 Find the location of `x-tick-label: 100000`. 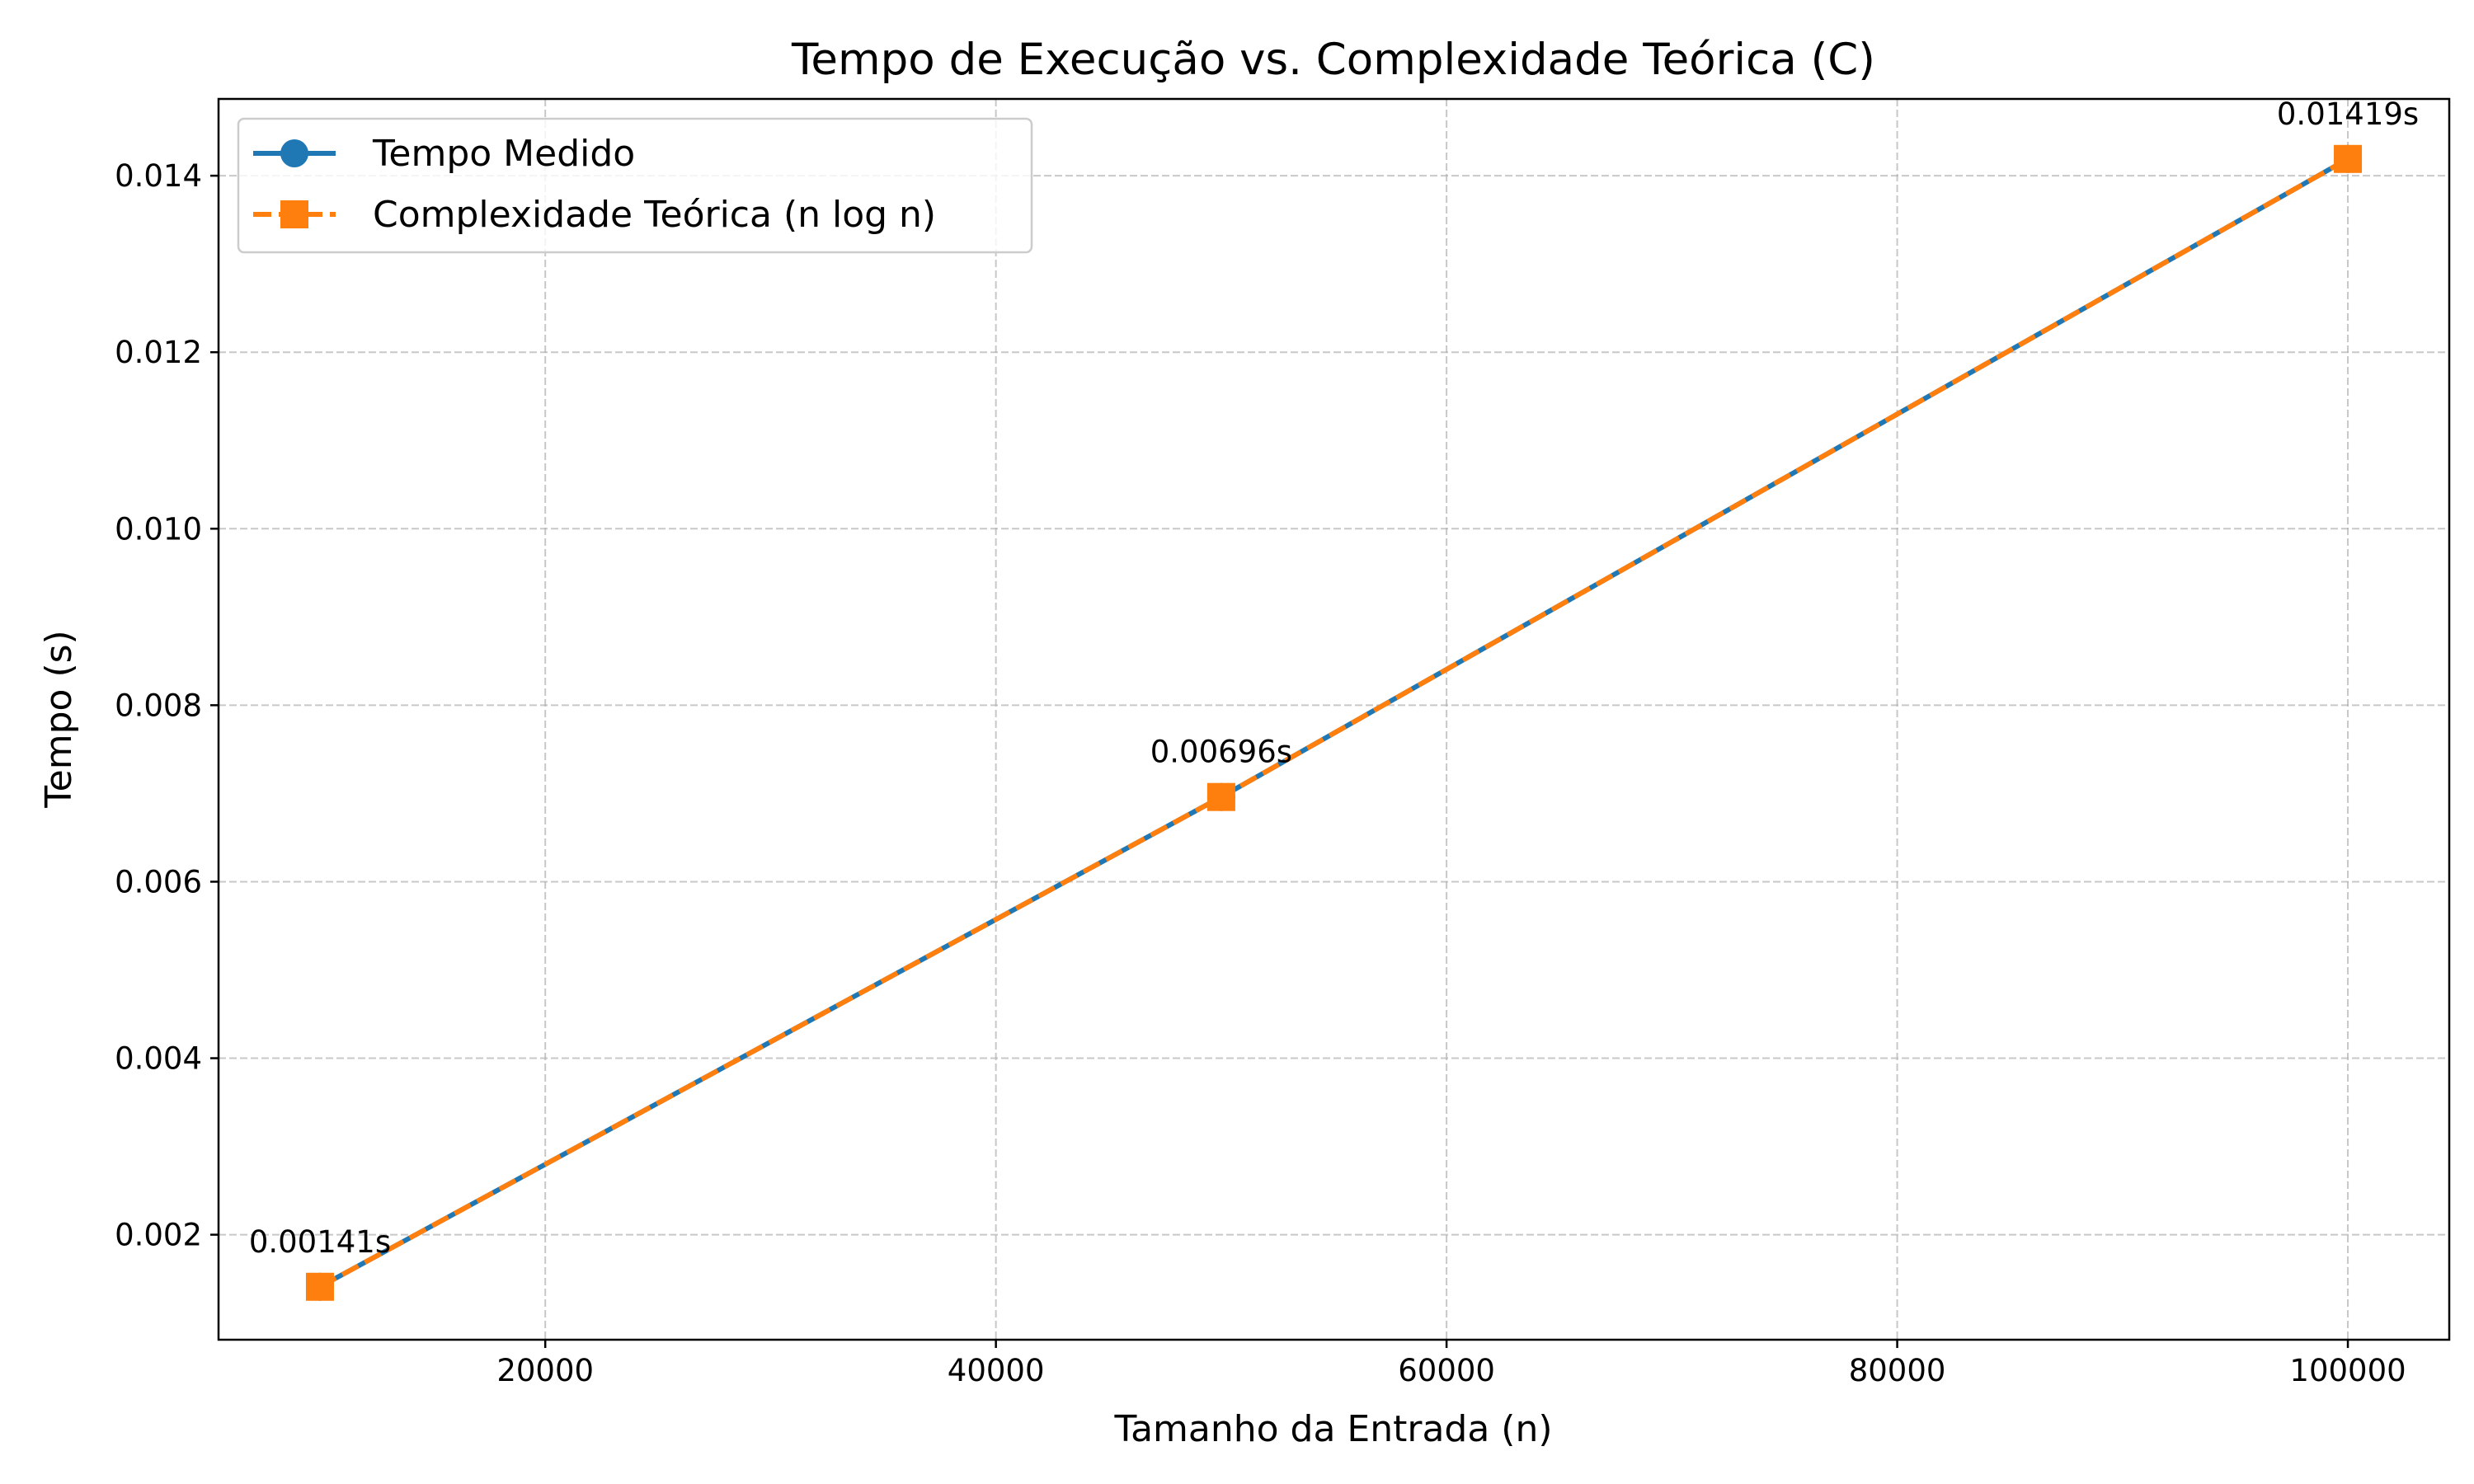

x-tick-label: 100000 is located at coordinates (2347, 1370).